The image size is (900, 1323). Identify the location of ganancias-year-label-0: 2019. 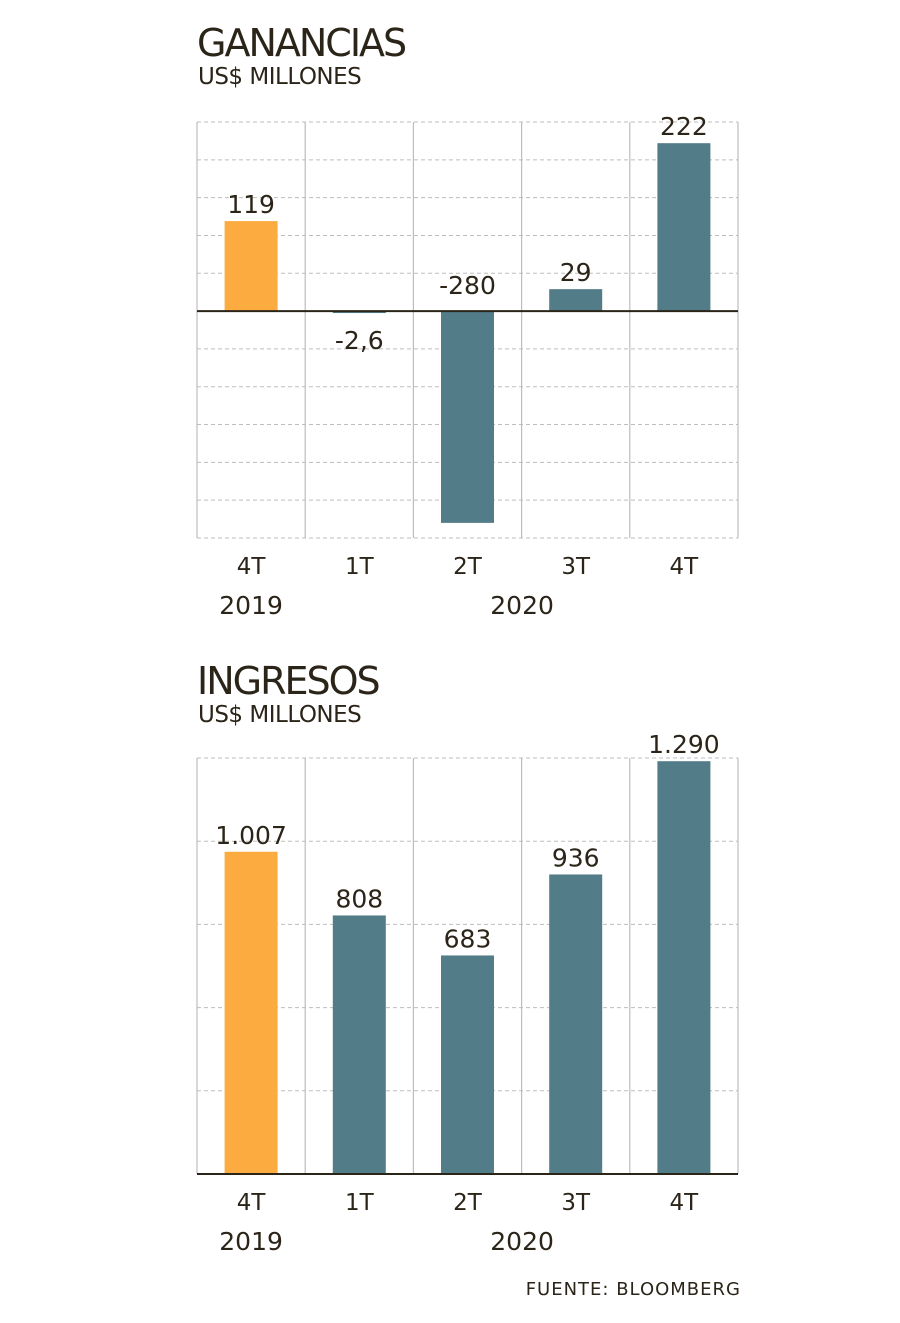
(251, 605).